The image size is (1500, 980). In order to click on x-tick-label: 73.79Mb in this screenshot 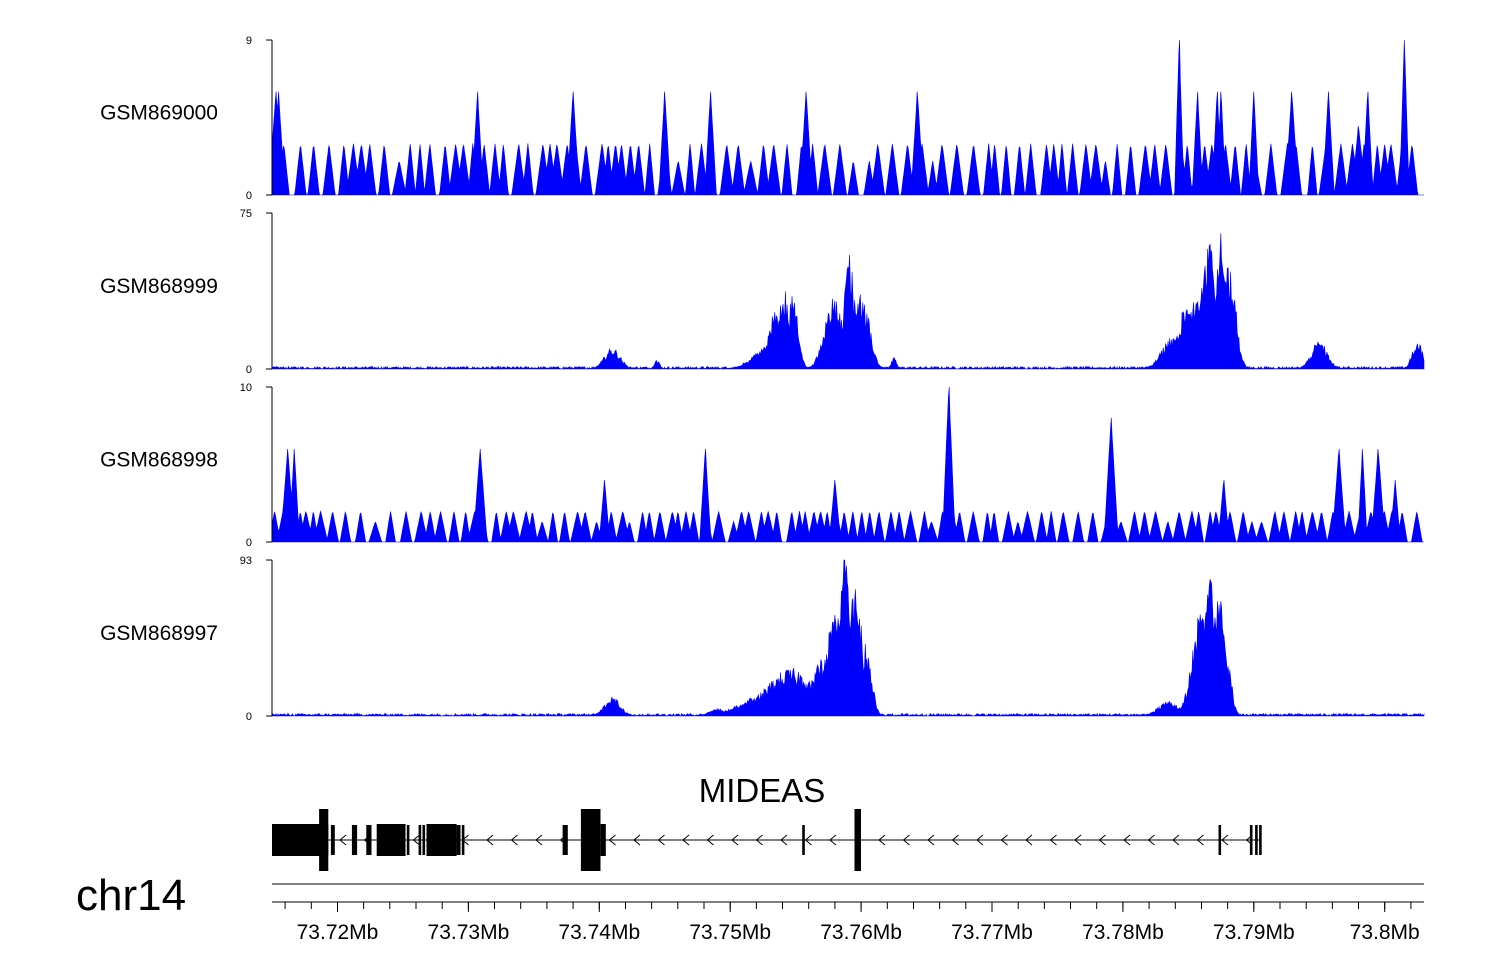, I will do `click(1254, 932)`.